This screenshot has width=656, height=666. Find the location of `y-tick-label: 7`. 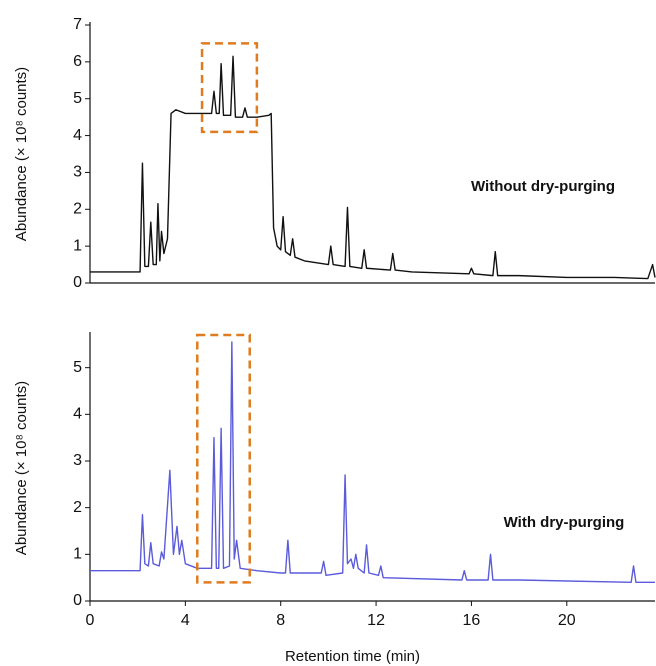

y-tick-label: 7 is located at coordinates (77, 24).